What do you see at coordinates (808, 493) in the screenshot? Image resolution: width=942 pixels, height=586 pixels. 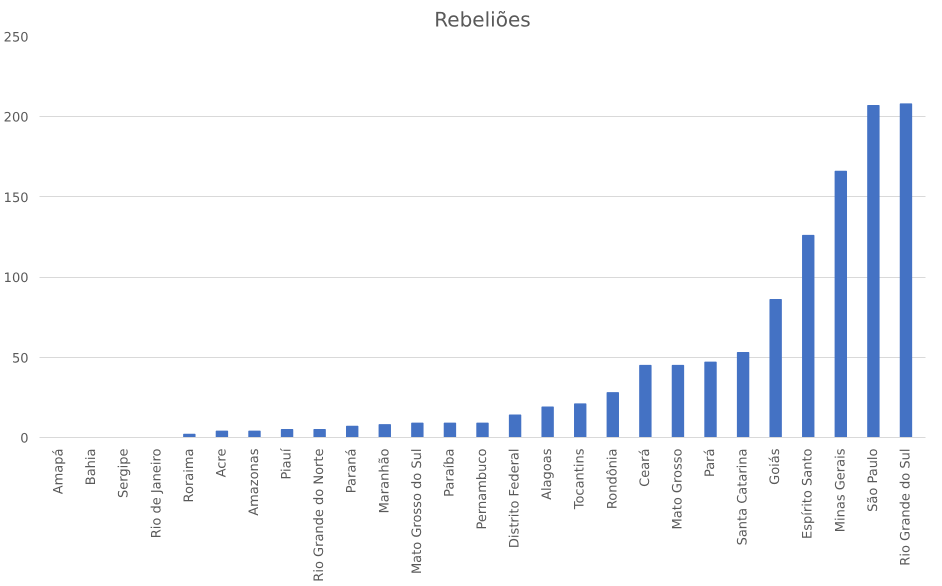 I see `x-tick-label: Espírito Santo` at bounding box center [808, 493].